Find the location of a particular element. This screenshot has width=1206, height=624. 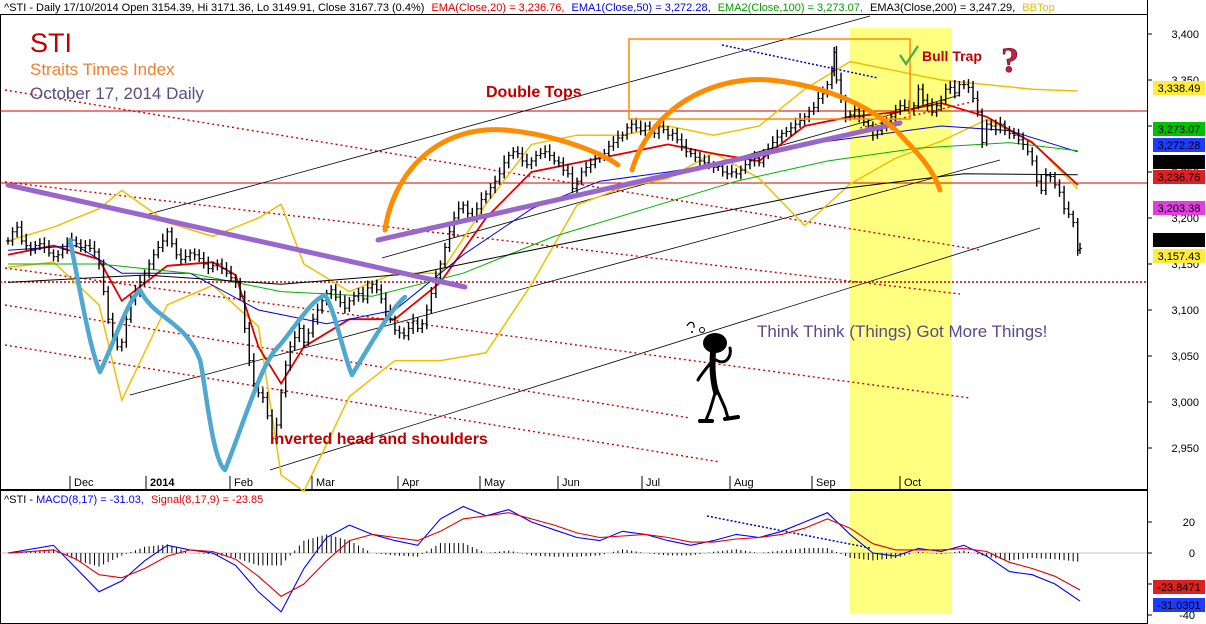

price-tag-label: 3,203.38 is located at coordinates (1179, 209).